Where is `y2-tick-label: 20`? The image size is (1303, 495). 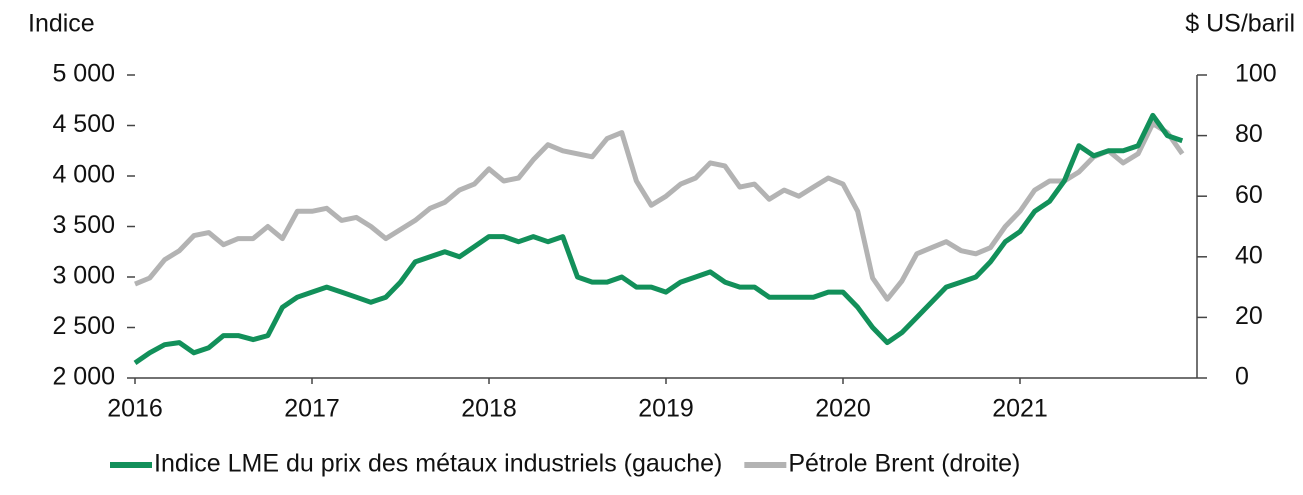 y2-tick-label: 20 is located at coordinates (1249, 316).